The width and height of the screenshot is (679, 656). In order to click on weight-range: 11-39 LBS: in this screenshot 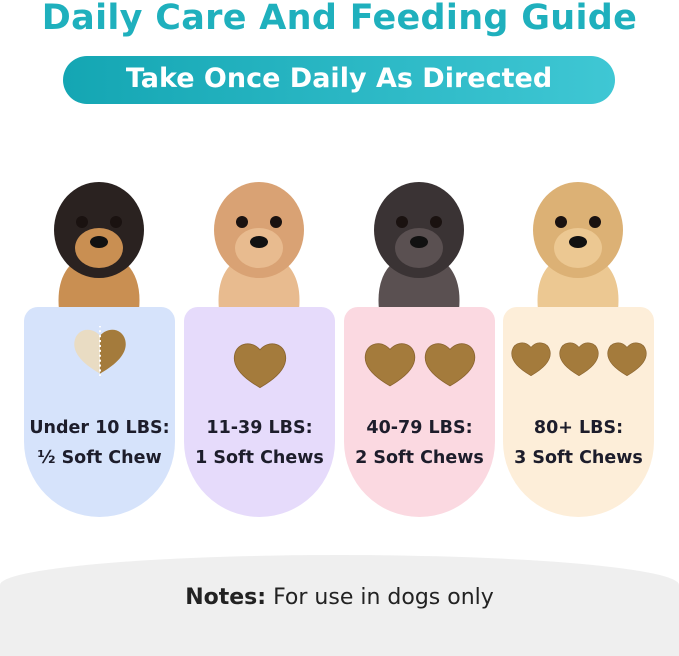, I will do `click(259, 428)`.